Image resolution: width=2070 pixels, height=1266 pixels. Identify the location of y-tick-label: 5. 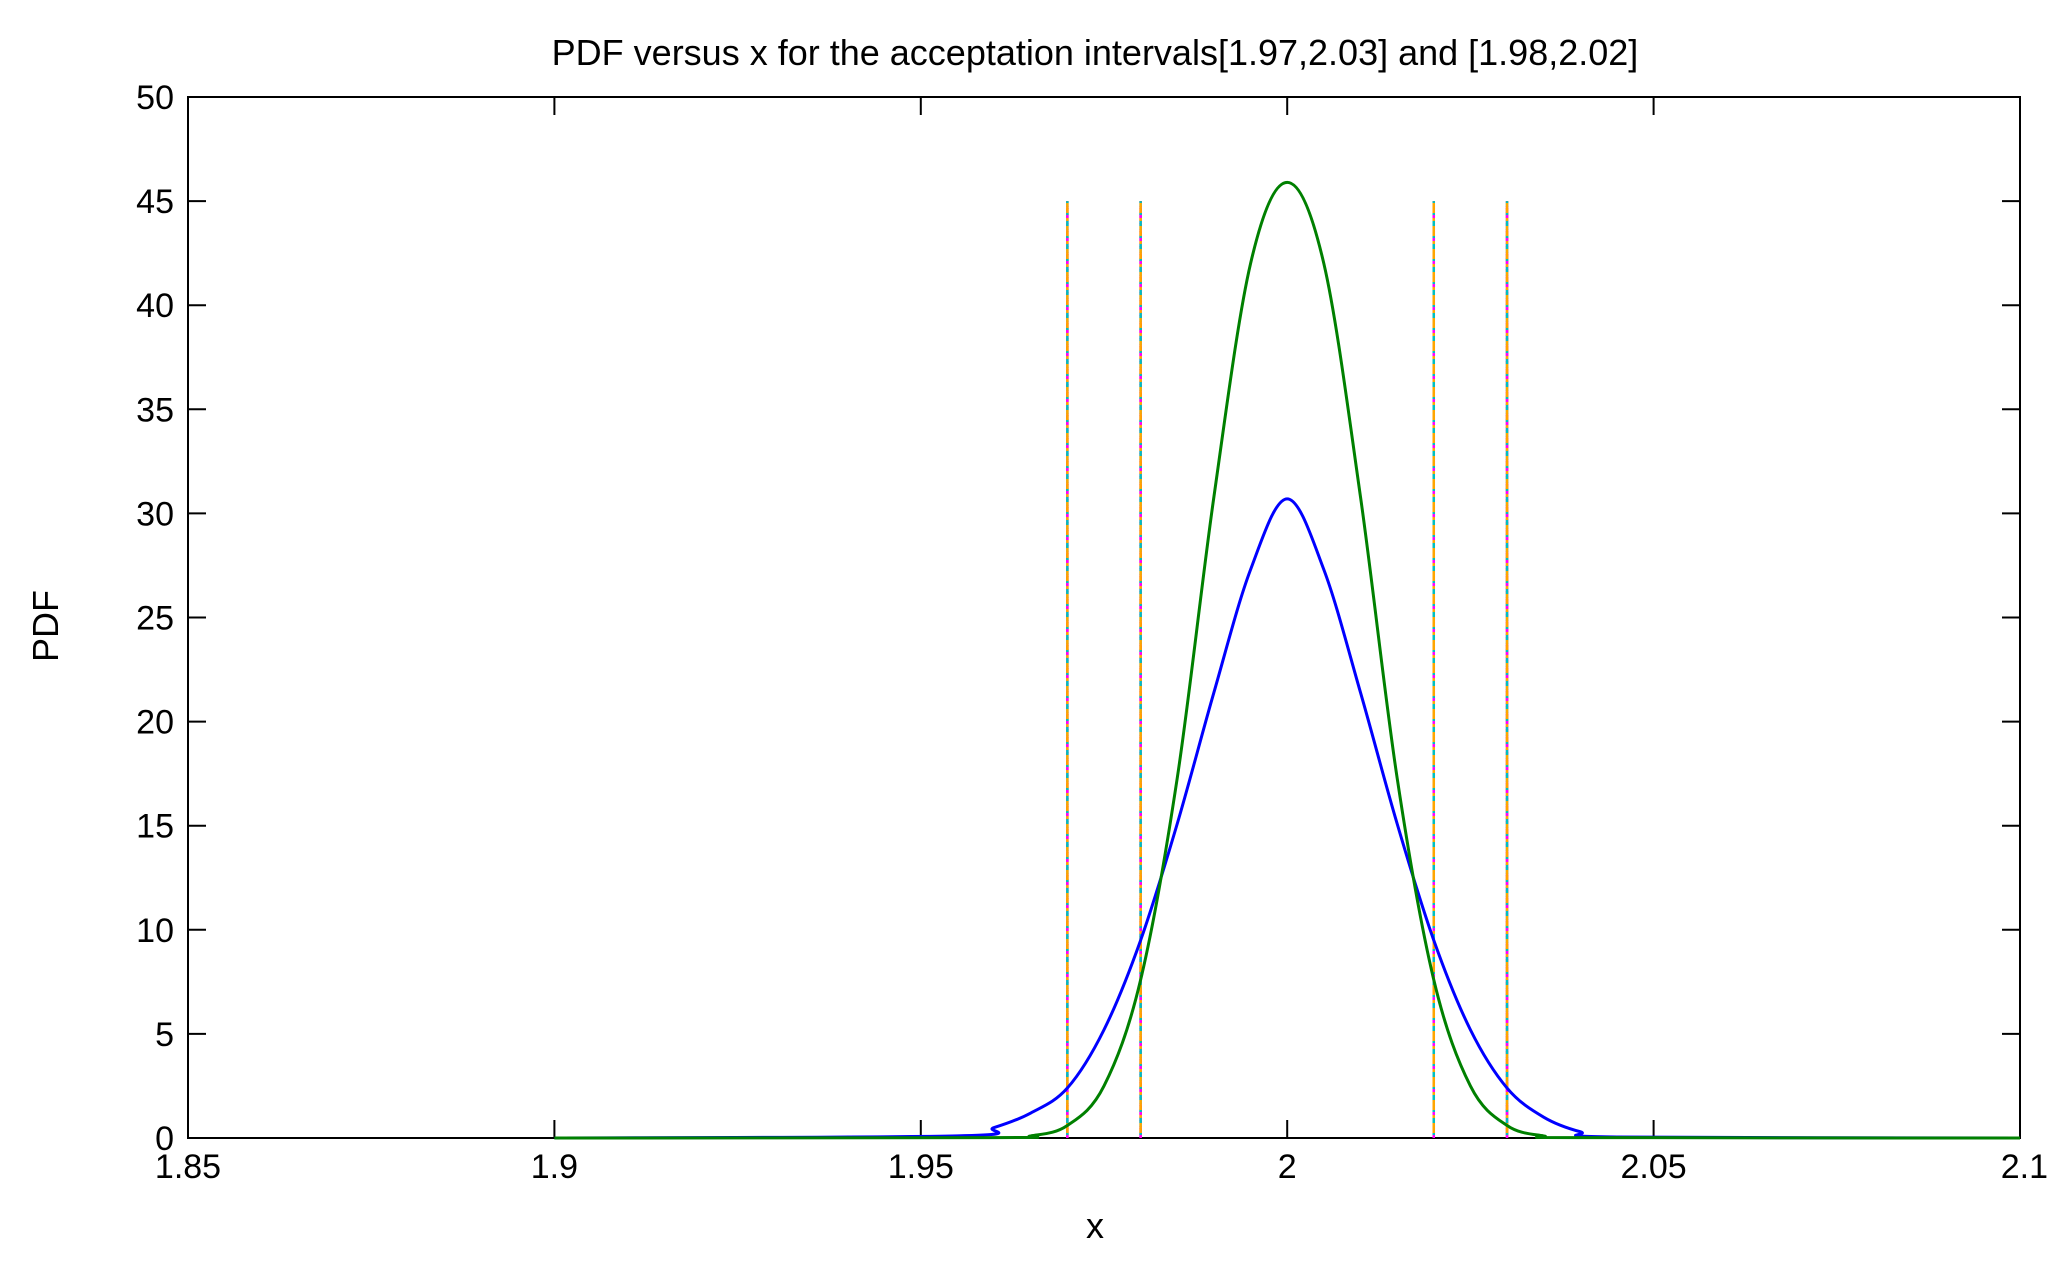
(164, 1035).